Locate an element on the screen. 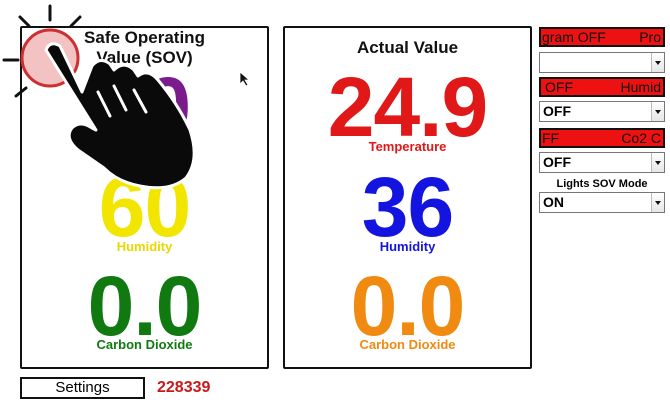  dropdown is located at coordinates (602, 62).